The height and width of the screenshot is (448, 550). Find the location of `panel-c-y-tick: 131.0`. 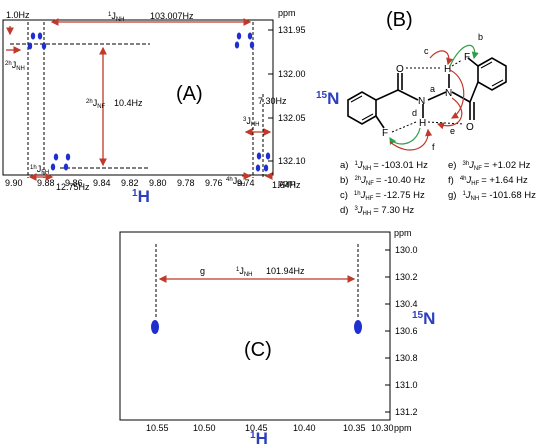

panel-c-y-tick: 131.0 is located at coordinates (406, 385).